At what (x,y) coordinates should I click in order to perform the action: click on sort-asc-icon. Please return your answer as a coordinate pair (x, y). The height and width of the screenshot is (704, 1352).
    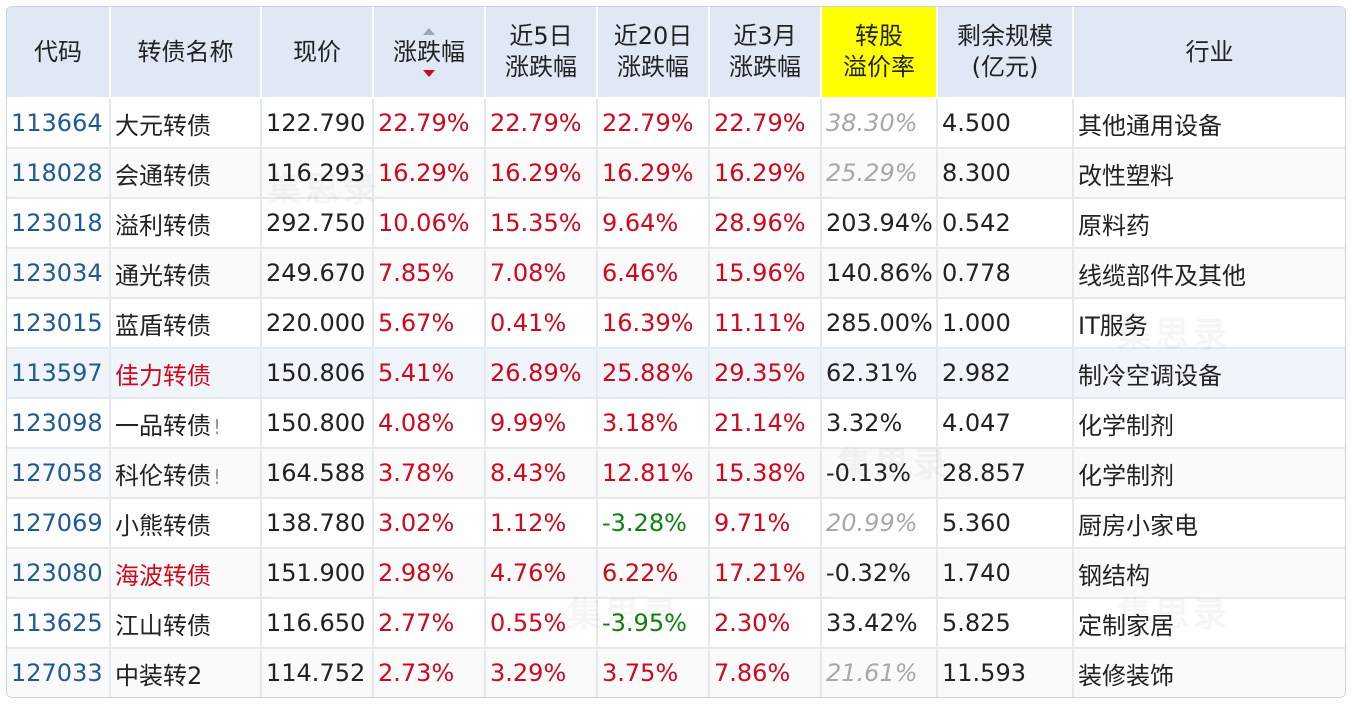
    Looking at the image, I should click on (429, 31).